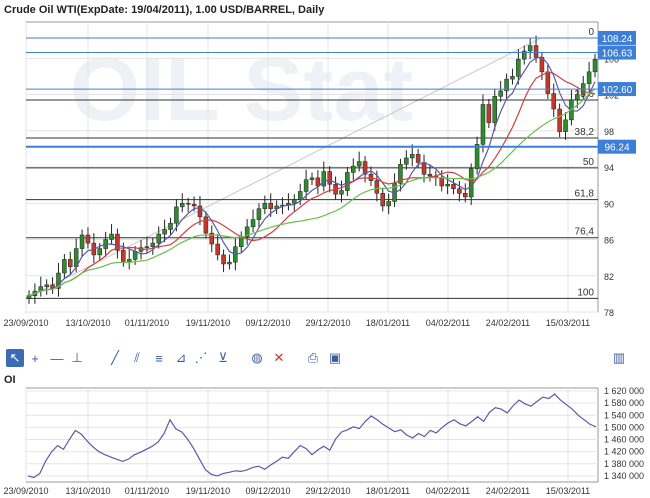  What do you see at coordinates (585, 132) in the screenshot?
I see `fib-level-label: 38,2` at bounding box center [585, 132].